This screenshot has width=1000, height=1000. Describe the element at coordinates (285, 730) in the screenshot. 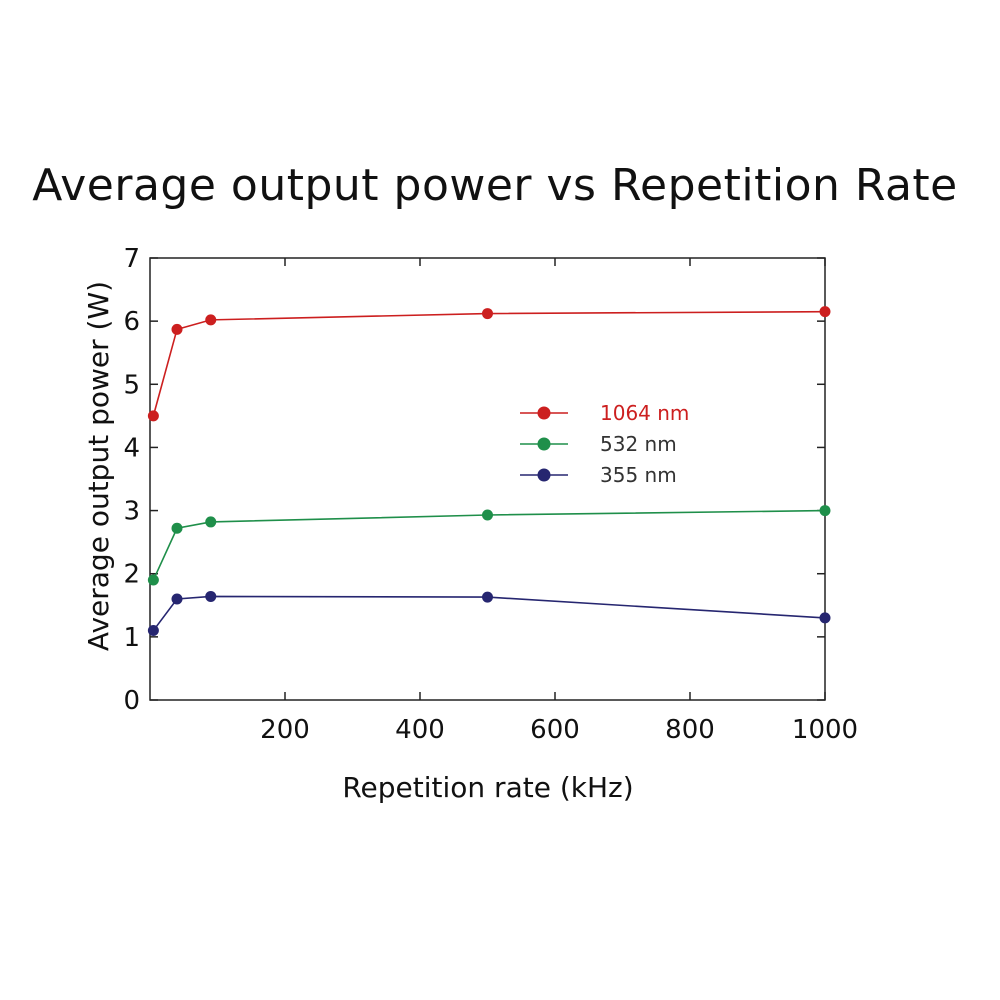

I see `x-tick-label: 200` at that location.